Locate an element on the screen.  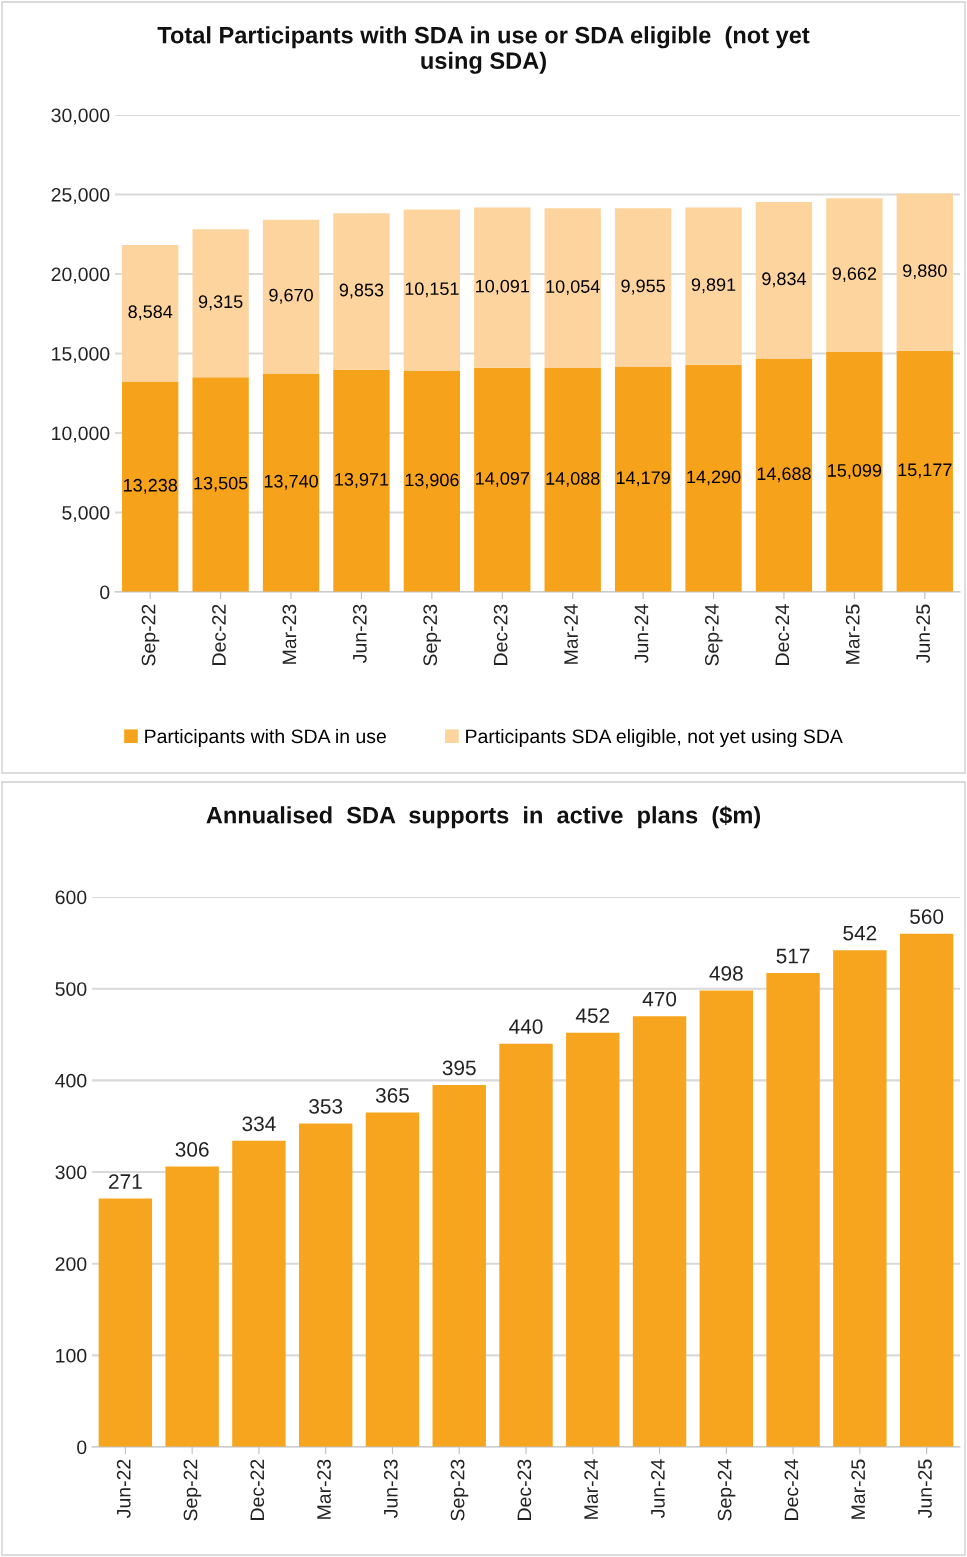
data-label: 13,971 is located at coordinates (362, 480).